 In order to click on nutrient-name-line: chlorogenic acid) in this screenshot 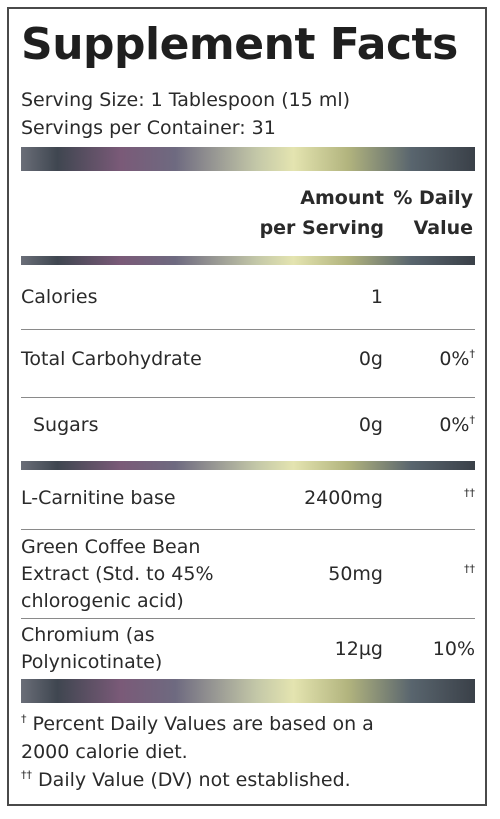, I will do `click(102, 601)`.